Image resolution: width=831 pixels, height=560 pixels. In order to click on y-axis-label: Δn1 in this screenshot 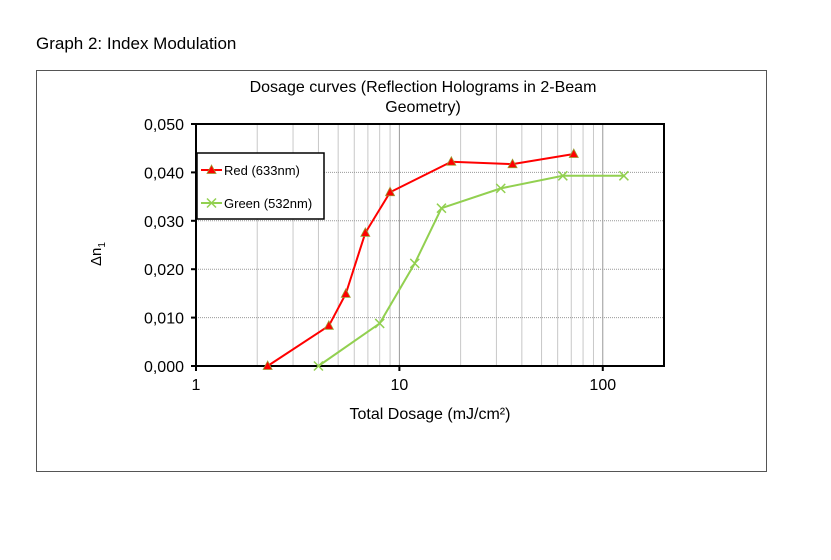, I will do `click(98, 254)`.